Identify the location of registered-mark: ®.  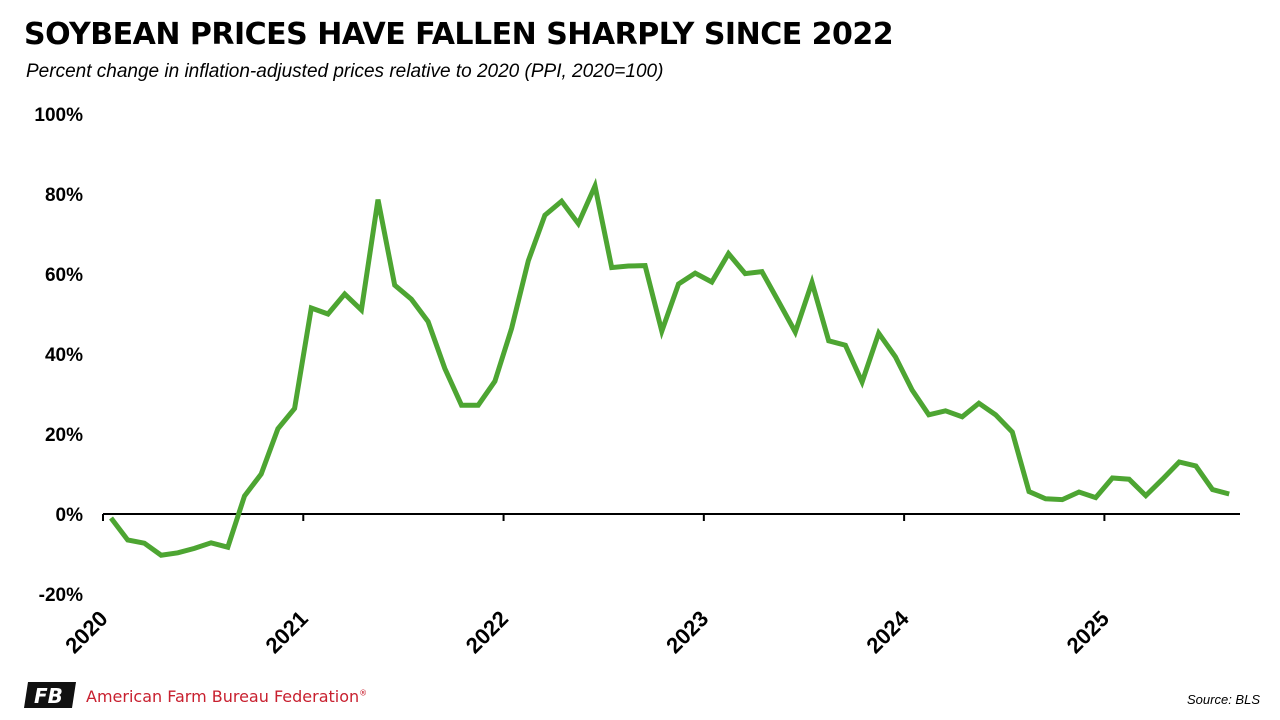
(363, 693).